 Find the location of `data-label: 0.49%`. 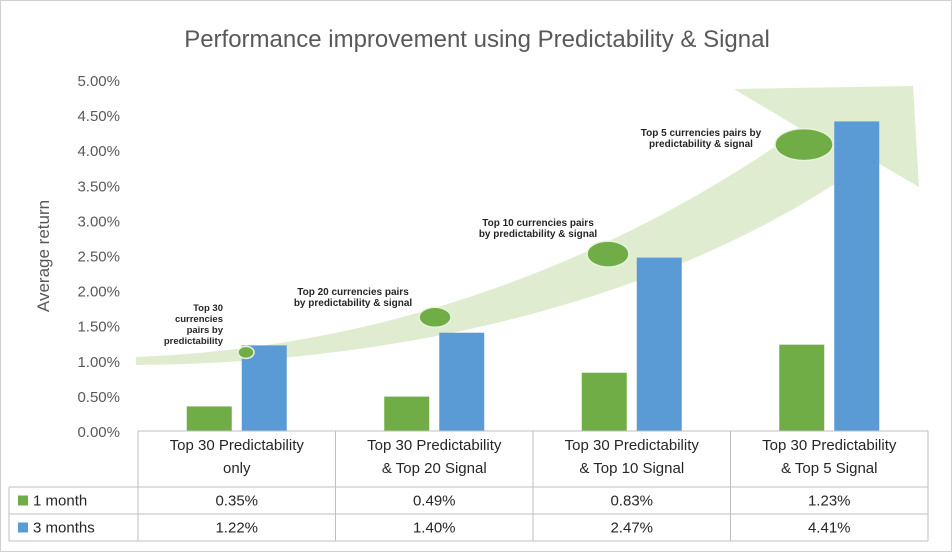

data-label: 0.49% is located at coordinates (434, 501).